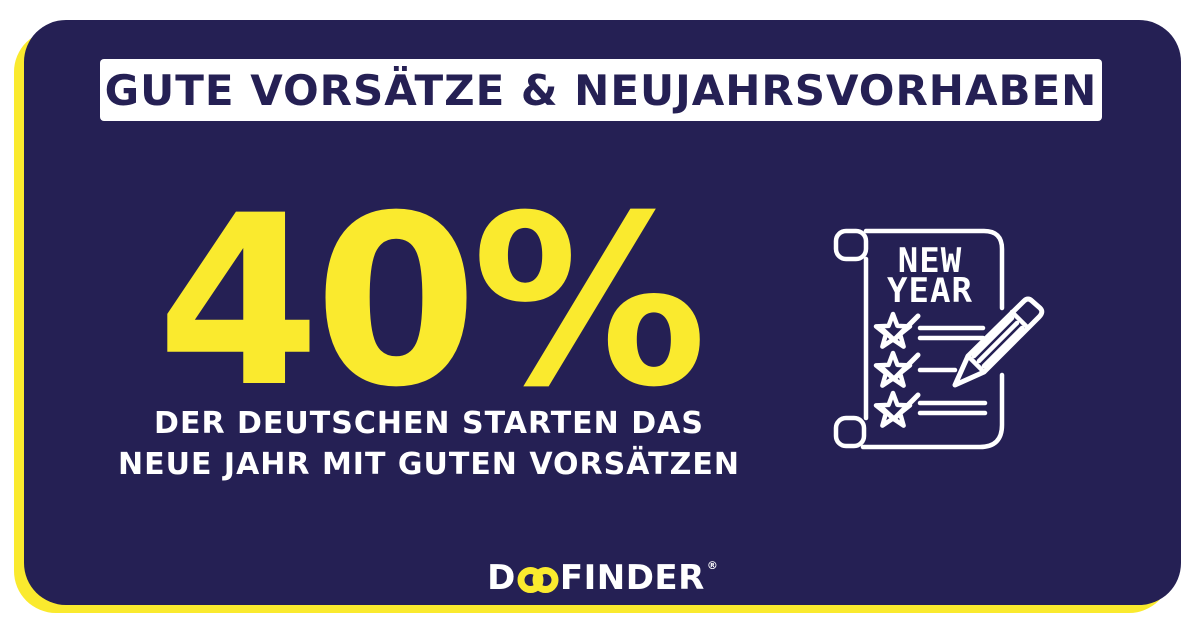 This screenshot has height=628, width=1200. I want to click on scroll-top-curl, so click(851, 245).